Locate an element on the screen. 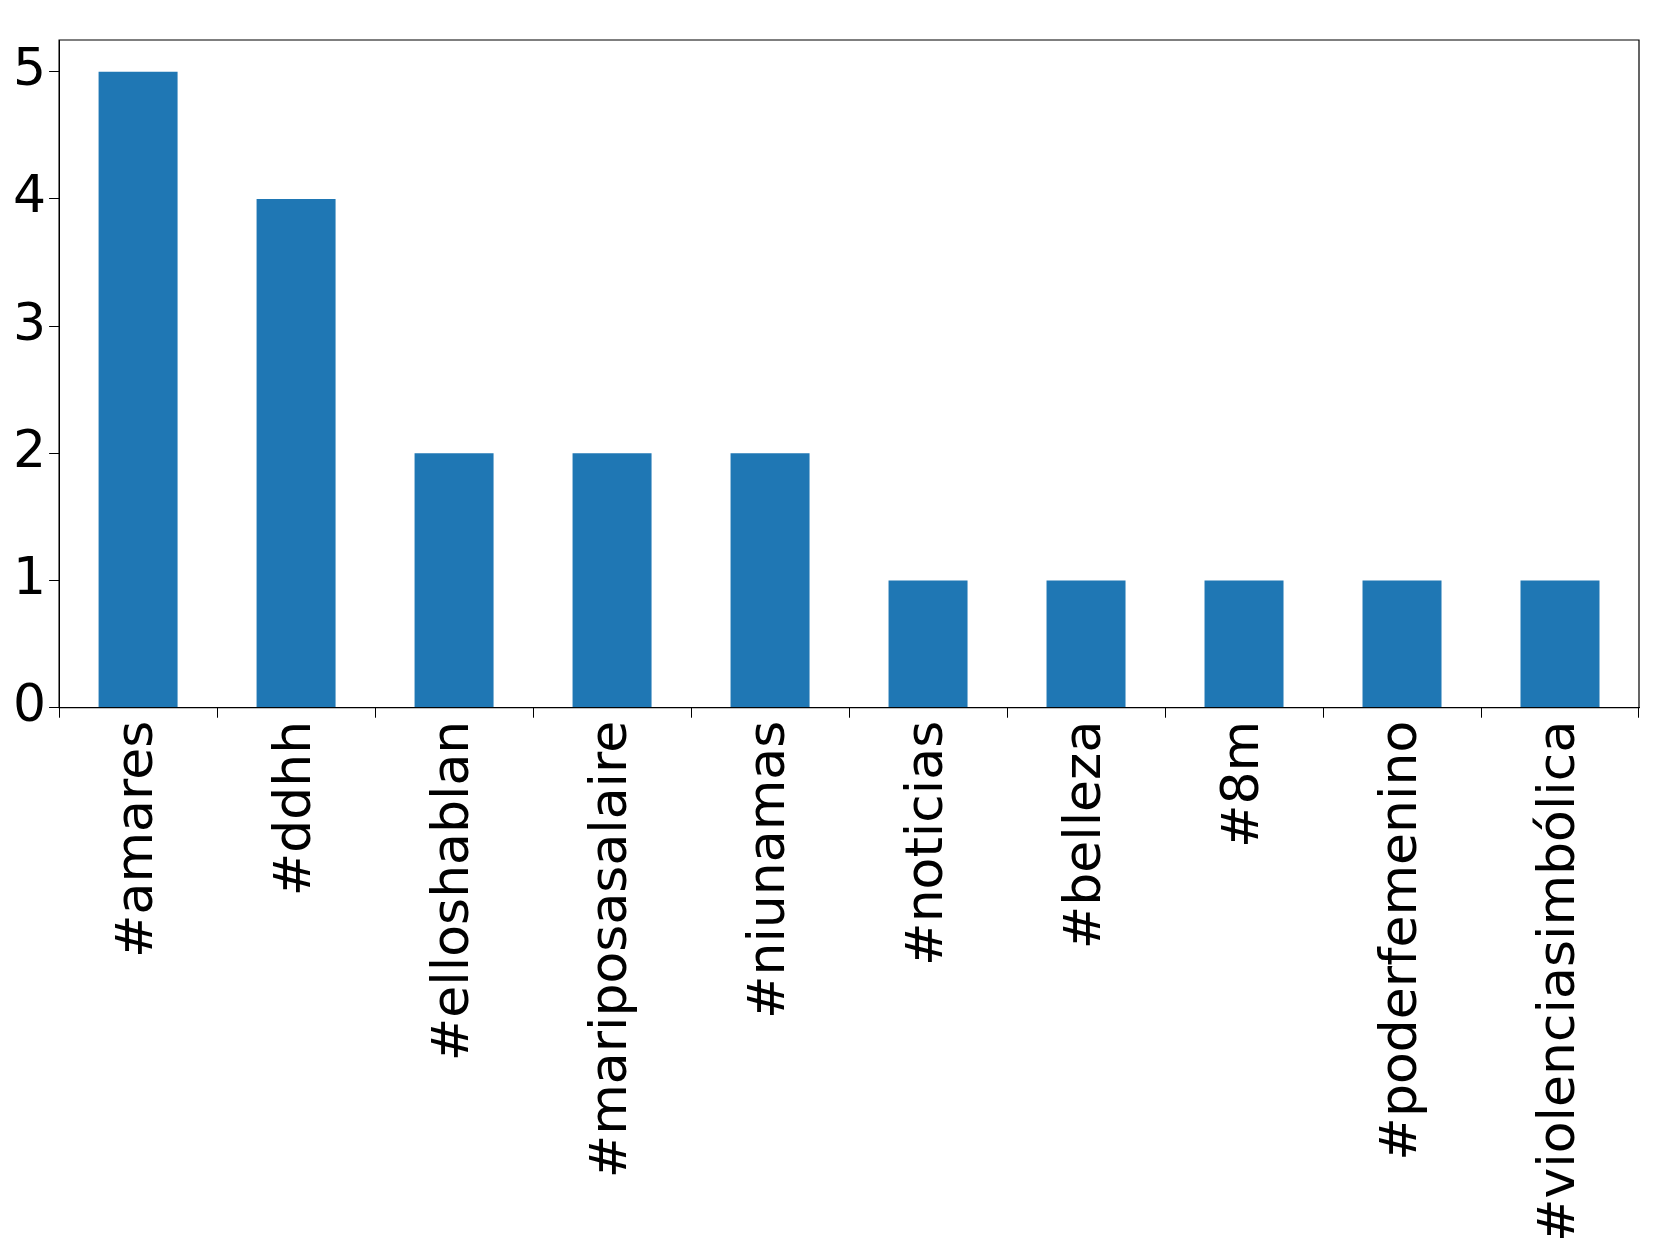  y-tick-label: 2 is located at coordinates (29, 448).